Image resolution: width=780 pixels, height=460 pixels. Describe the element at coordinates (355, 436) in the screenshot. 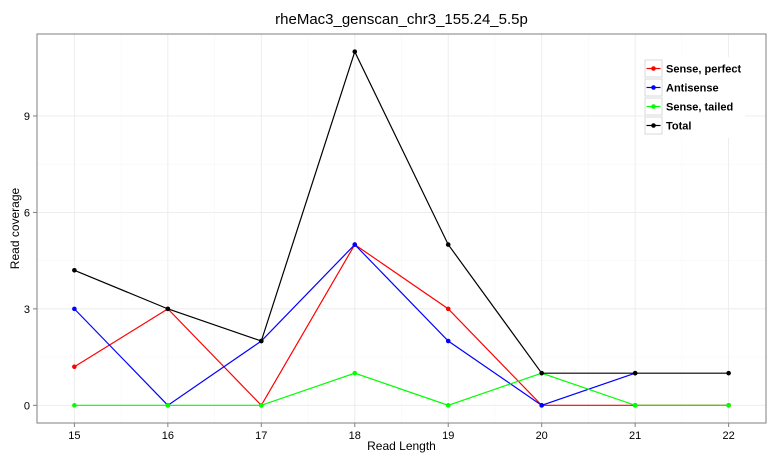

I see `x-tick-label: 18` at that location.